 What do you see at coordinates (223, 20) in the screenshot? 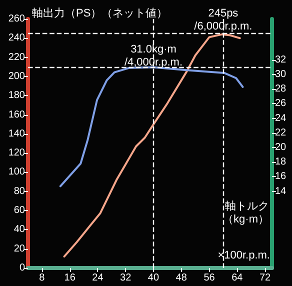
I see `ref-line-label: 245ps /6,000r.p.m.` at bounding box center [223, 20].